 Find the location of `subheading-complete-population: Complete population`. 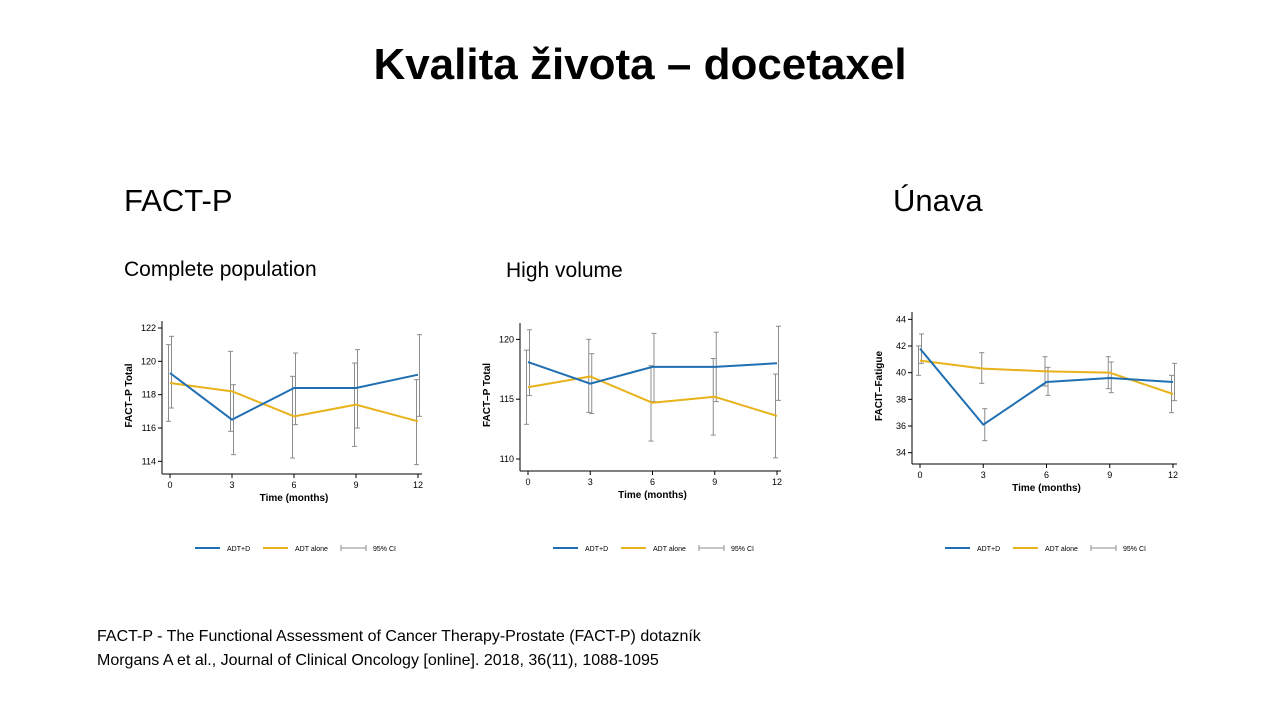

subheading-complete-population: Complete population is located at coordinates (220, 269).